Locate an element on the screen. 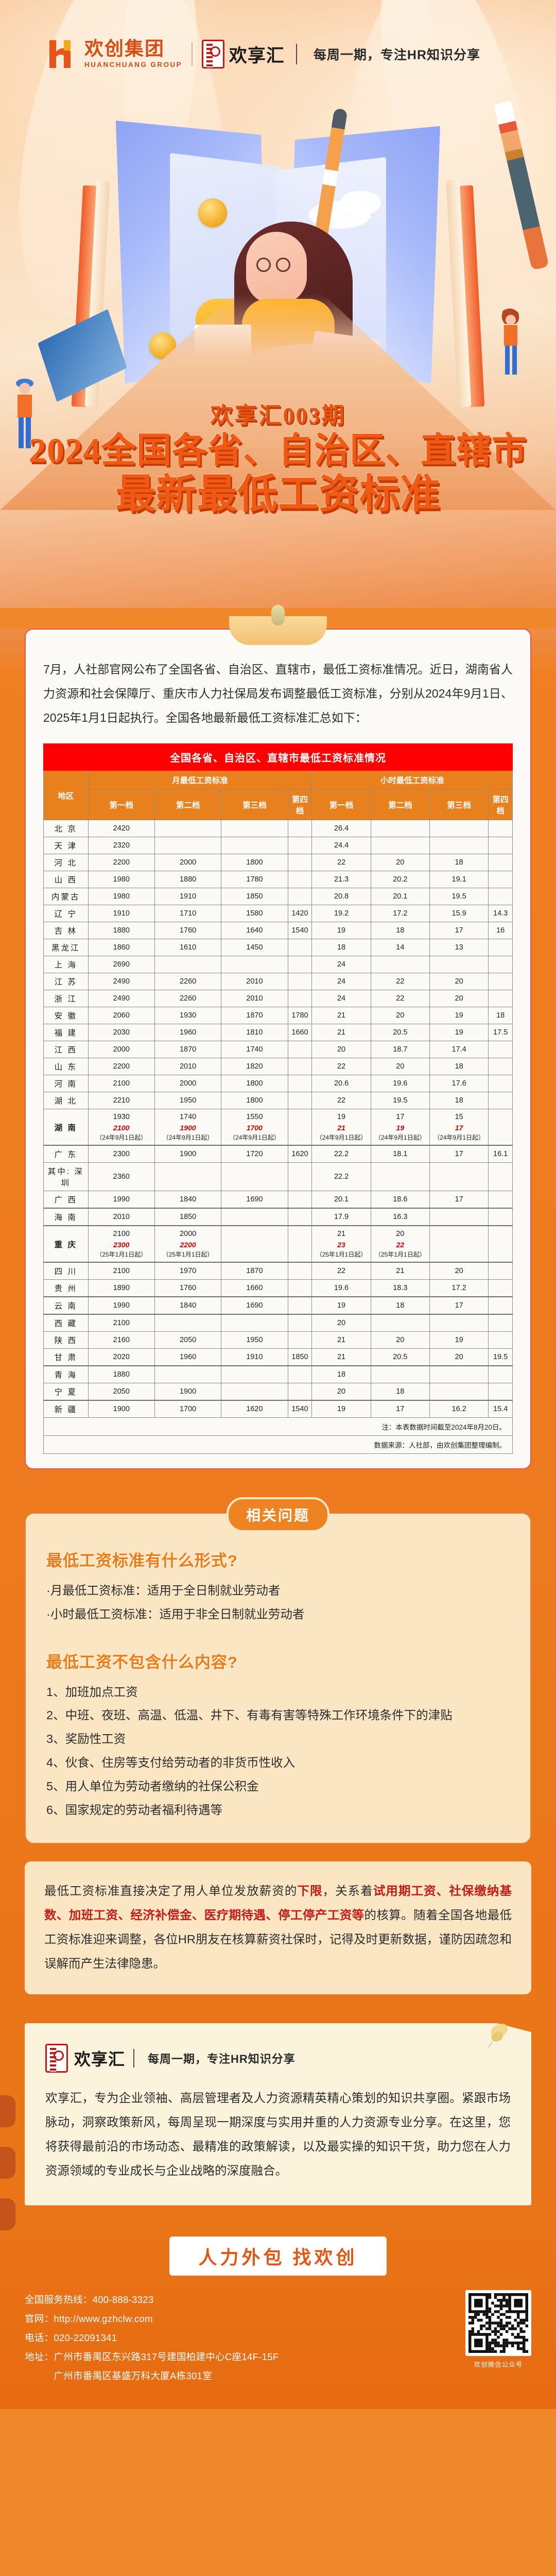 The width and height of the screenshot is (556, 2576). row-value: 1890 is located at coordinates (121, 1288).